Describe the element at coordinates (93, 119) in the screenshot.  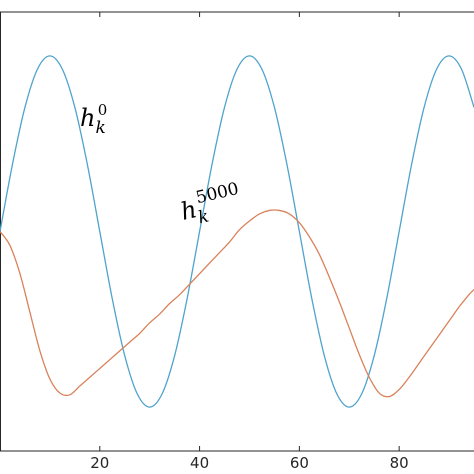
I see `series-label-h0: hk0` at that location.